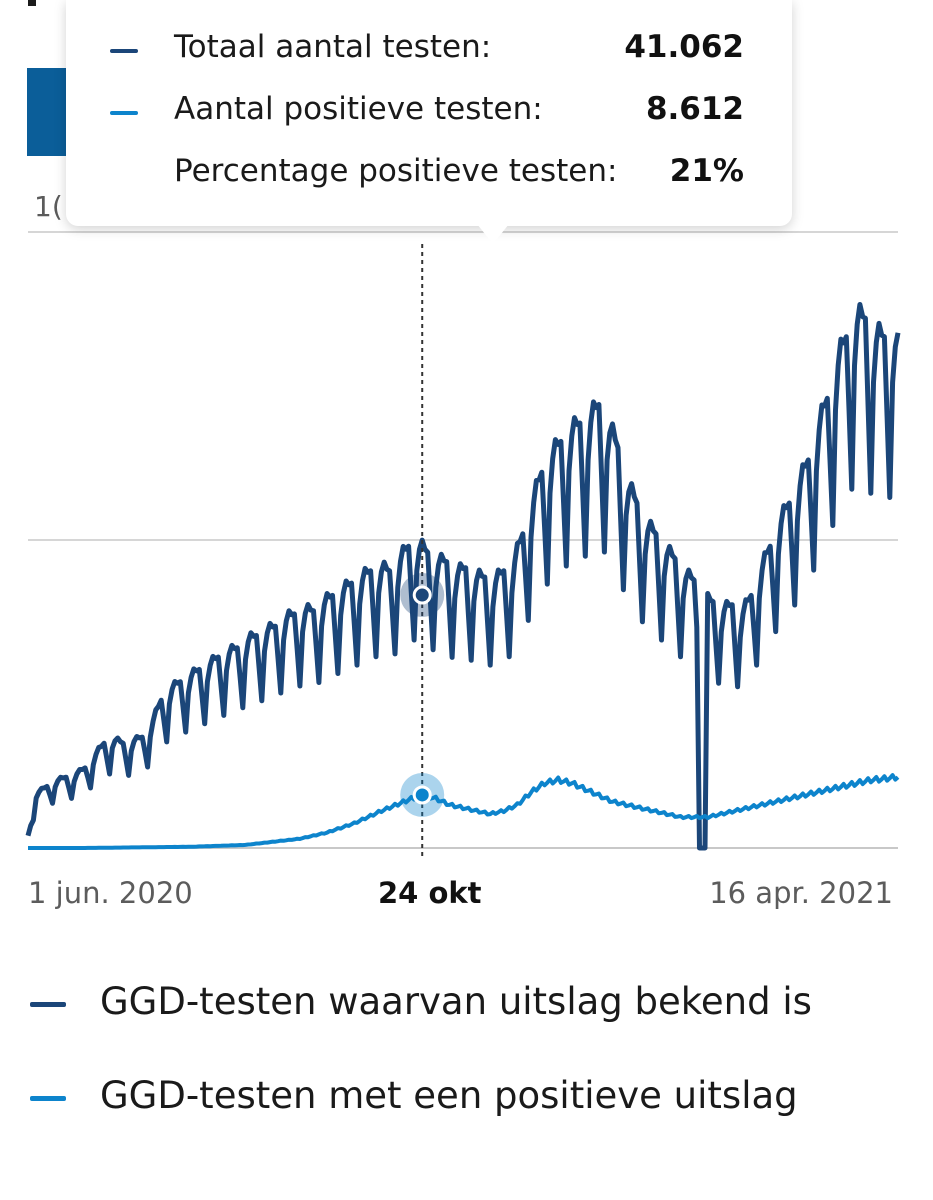 The height and width of the screenshot is (1200, 933). I want to click on tooltip-label-total: Totaal aantal testen:, so click(333, 47).